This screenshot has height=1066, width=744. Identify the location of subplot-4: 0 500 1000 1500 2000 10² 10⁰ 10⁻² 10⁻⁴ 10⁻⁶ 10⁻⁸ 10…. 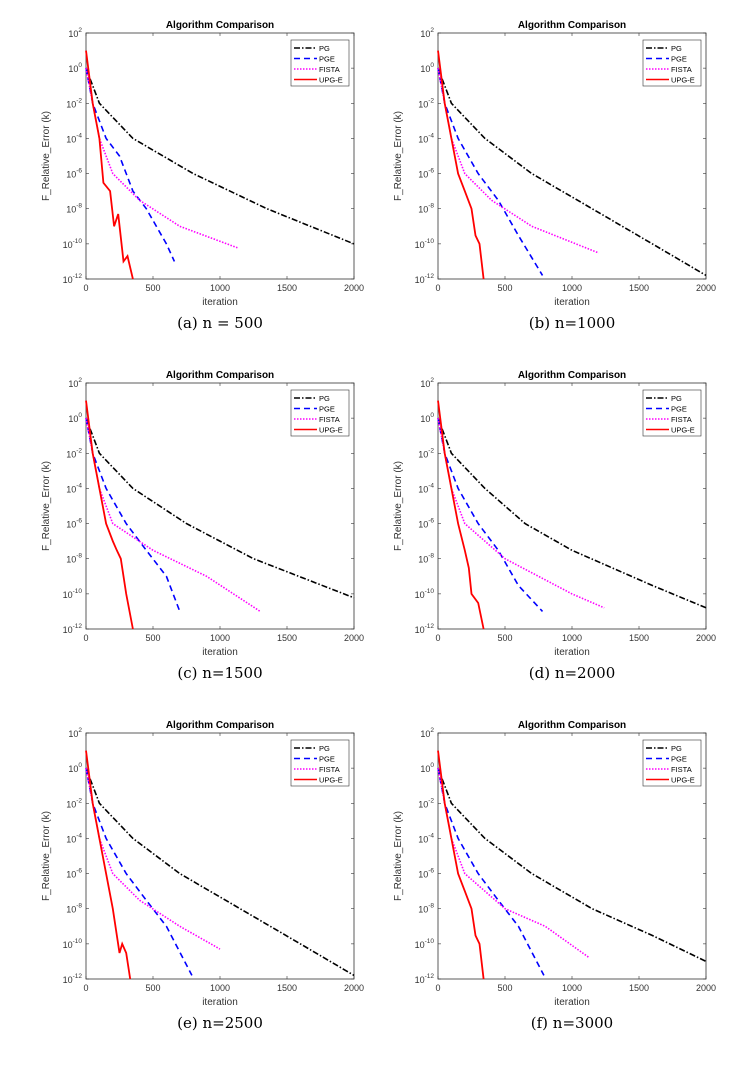
(554, 514).